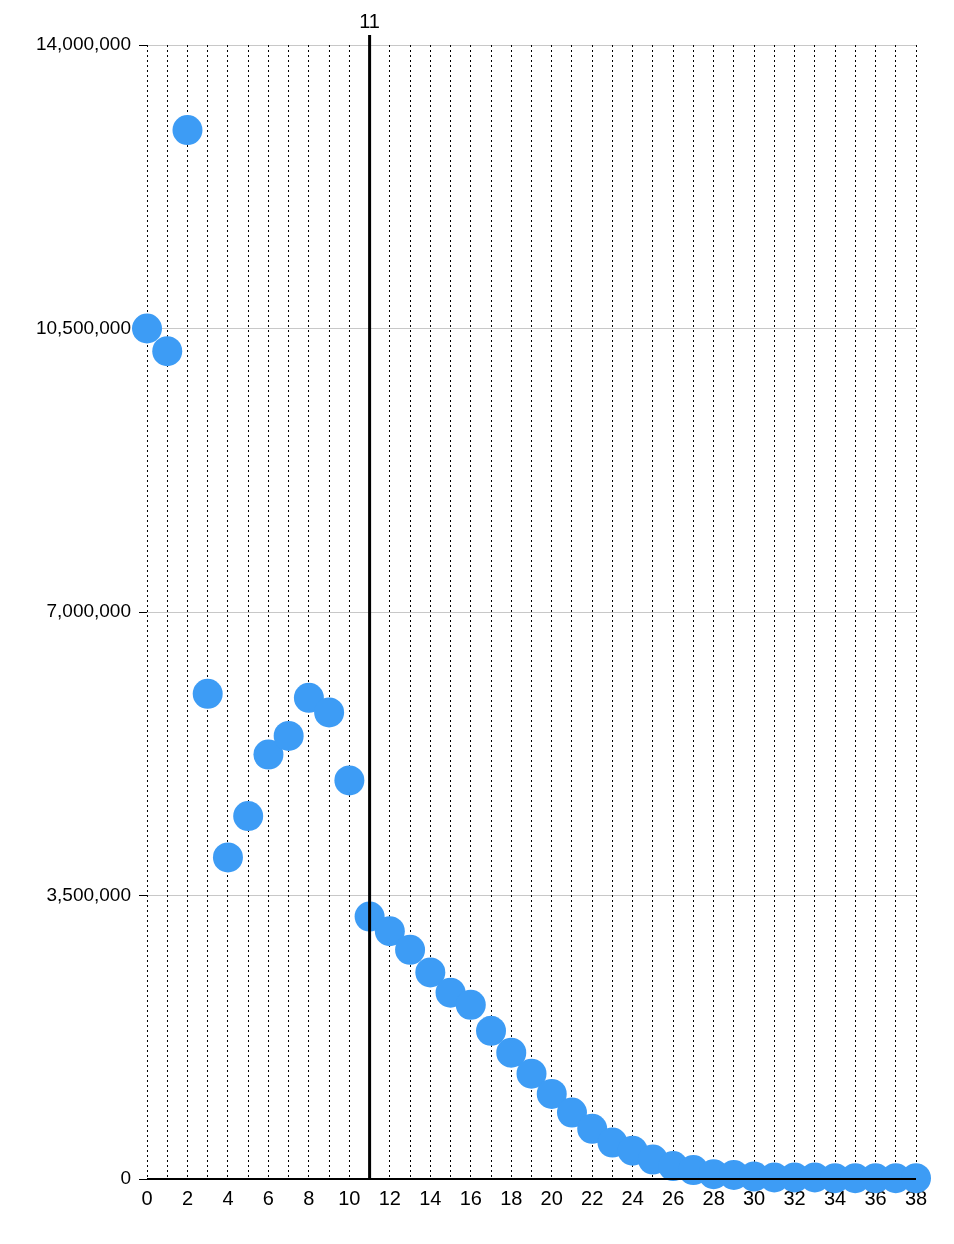  Describe the element at coordinates (794, 1197) in the screenshot. I see `x-tick-label: 32` at that location.